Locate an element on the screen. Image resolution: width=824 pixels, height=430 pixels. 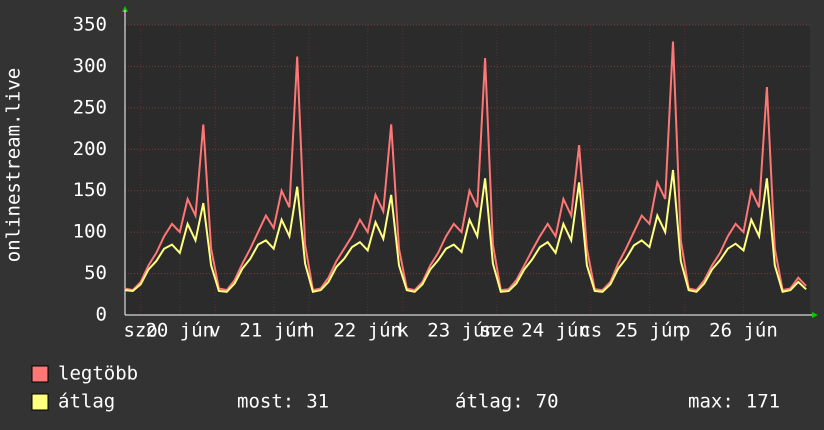
x-tick-label: sze is located at coordinates (497, 331).